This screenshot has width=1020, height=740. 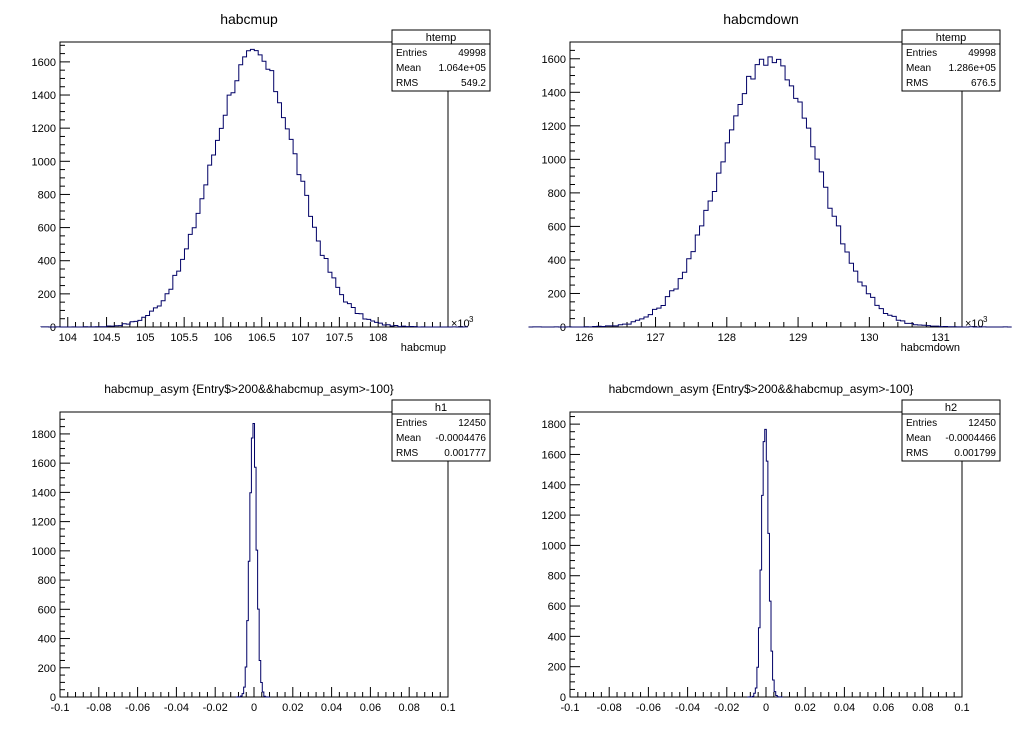 I want to click on x-tick-label: 0.1, so click(x=961, y=708).